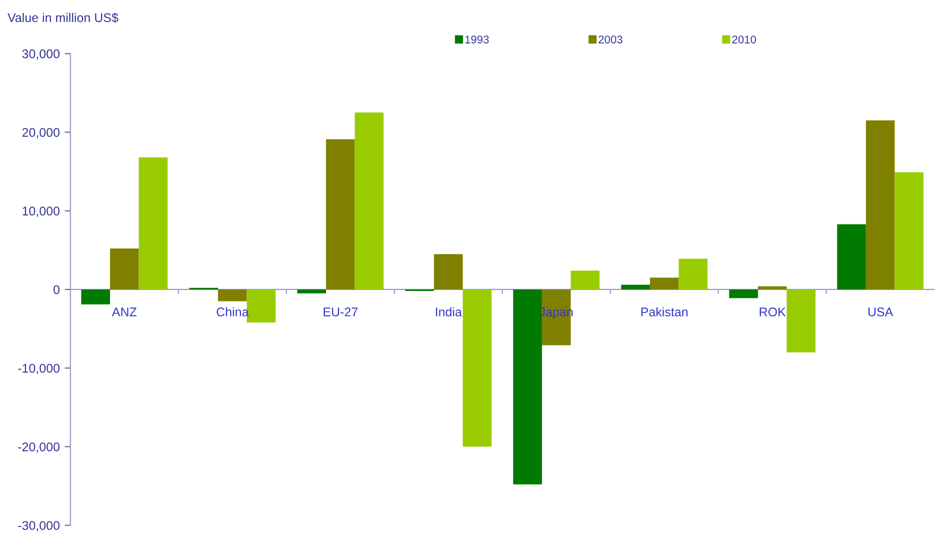  What do you see at coordinates (664, 311) in the screenshot?
I see `x-tick-label: Pakistan` at bounding box center [664, 311].